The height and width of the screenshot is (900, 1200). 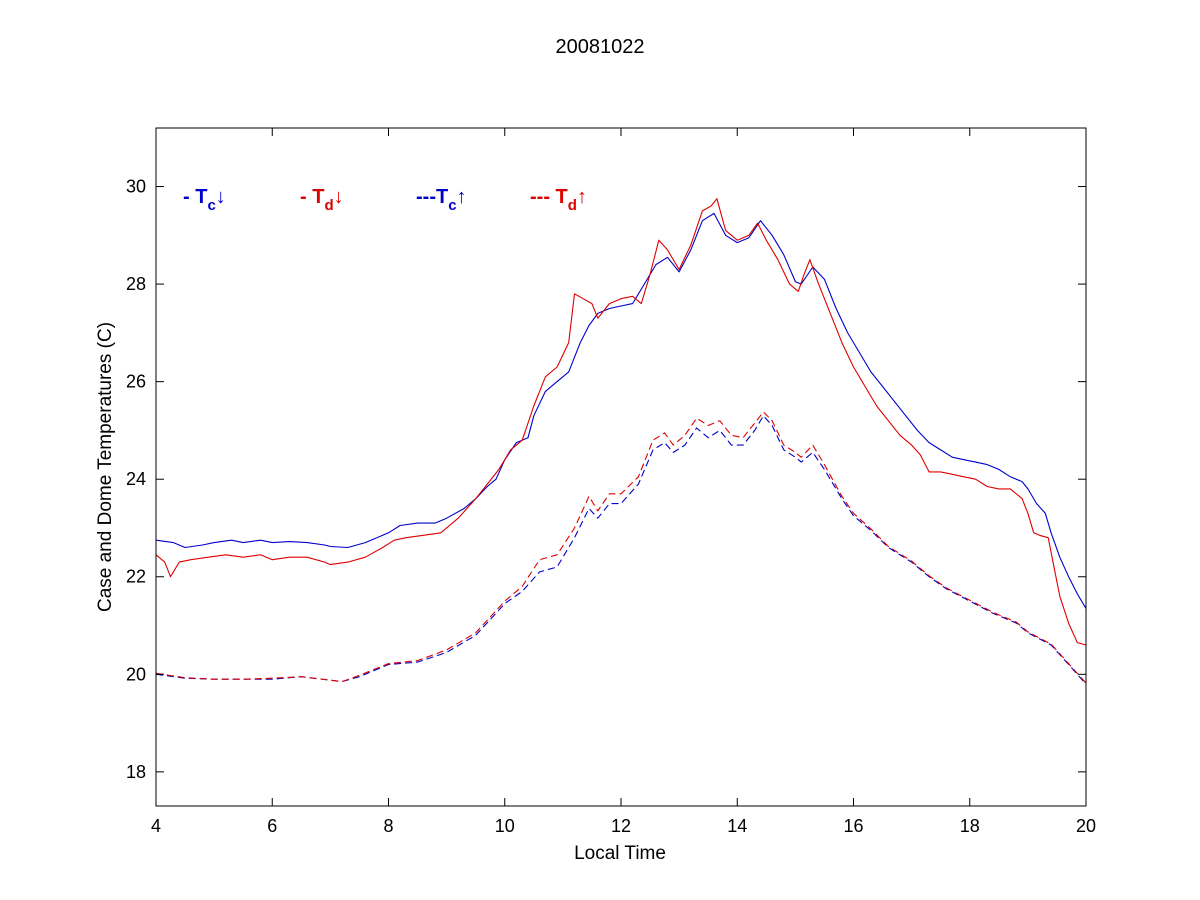 What do you see at coordinates (272, 826) in the screenshot?
I see `x-tick-label: 6` at bounding box center [272, 826].